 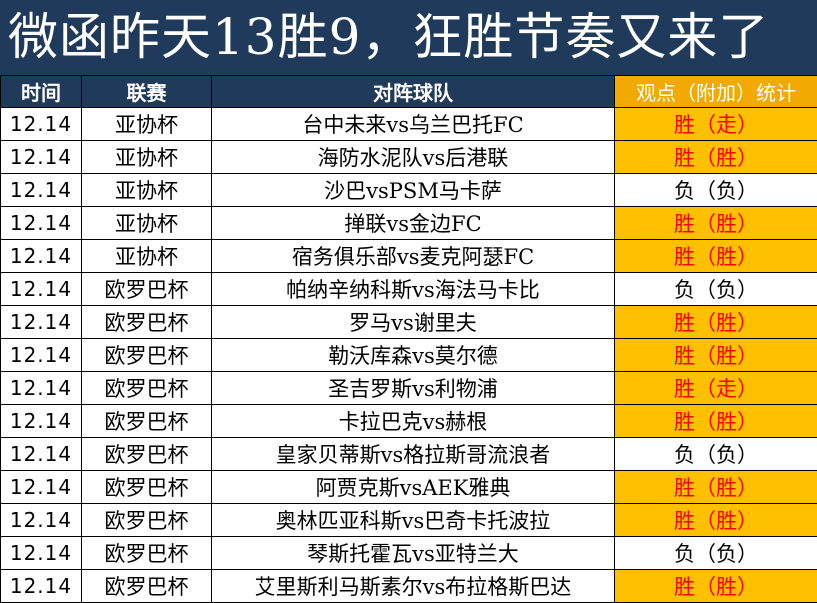 I want to click on match-cell: 艾里斯利马斯素尔vs布拉格斯巴达, so click(x=413, y=586).